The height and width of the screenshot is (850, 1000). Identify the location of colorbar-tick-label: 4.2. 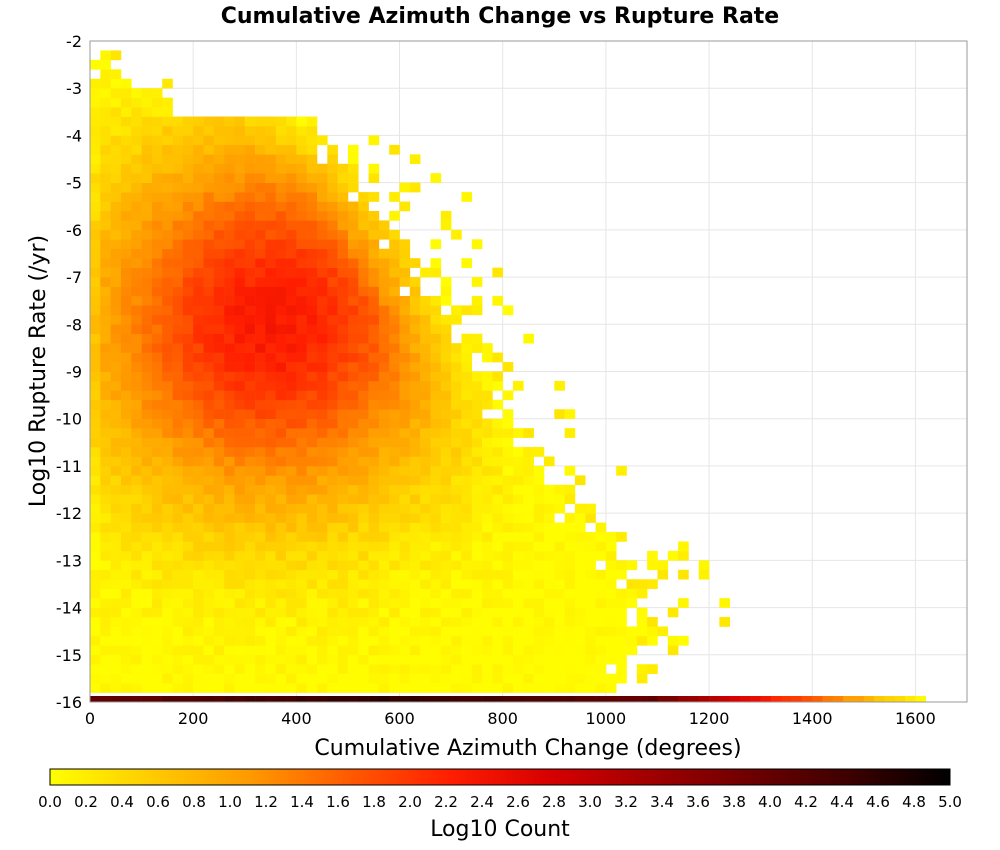
(806, 802).